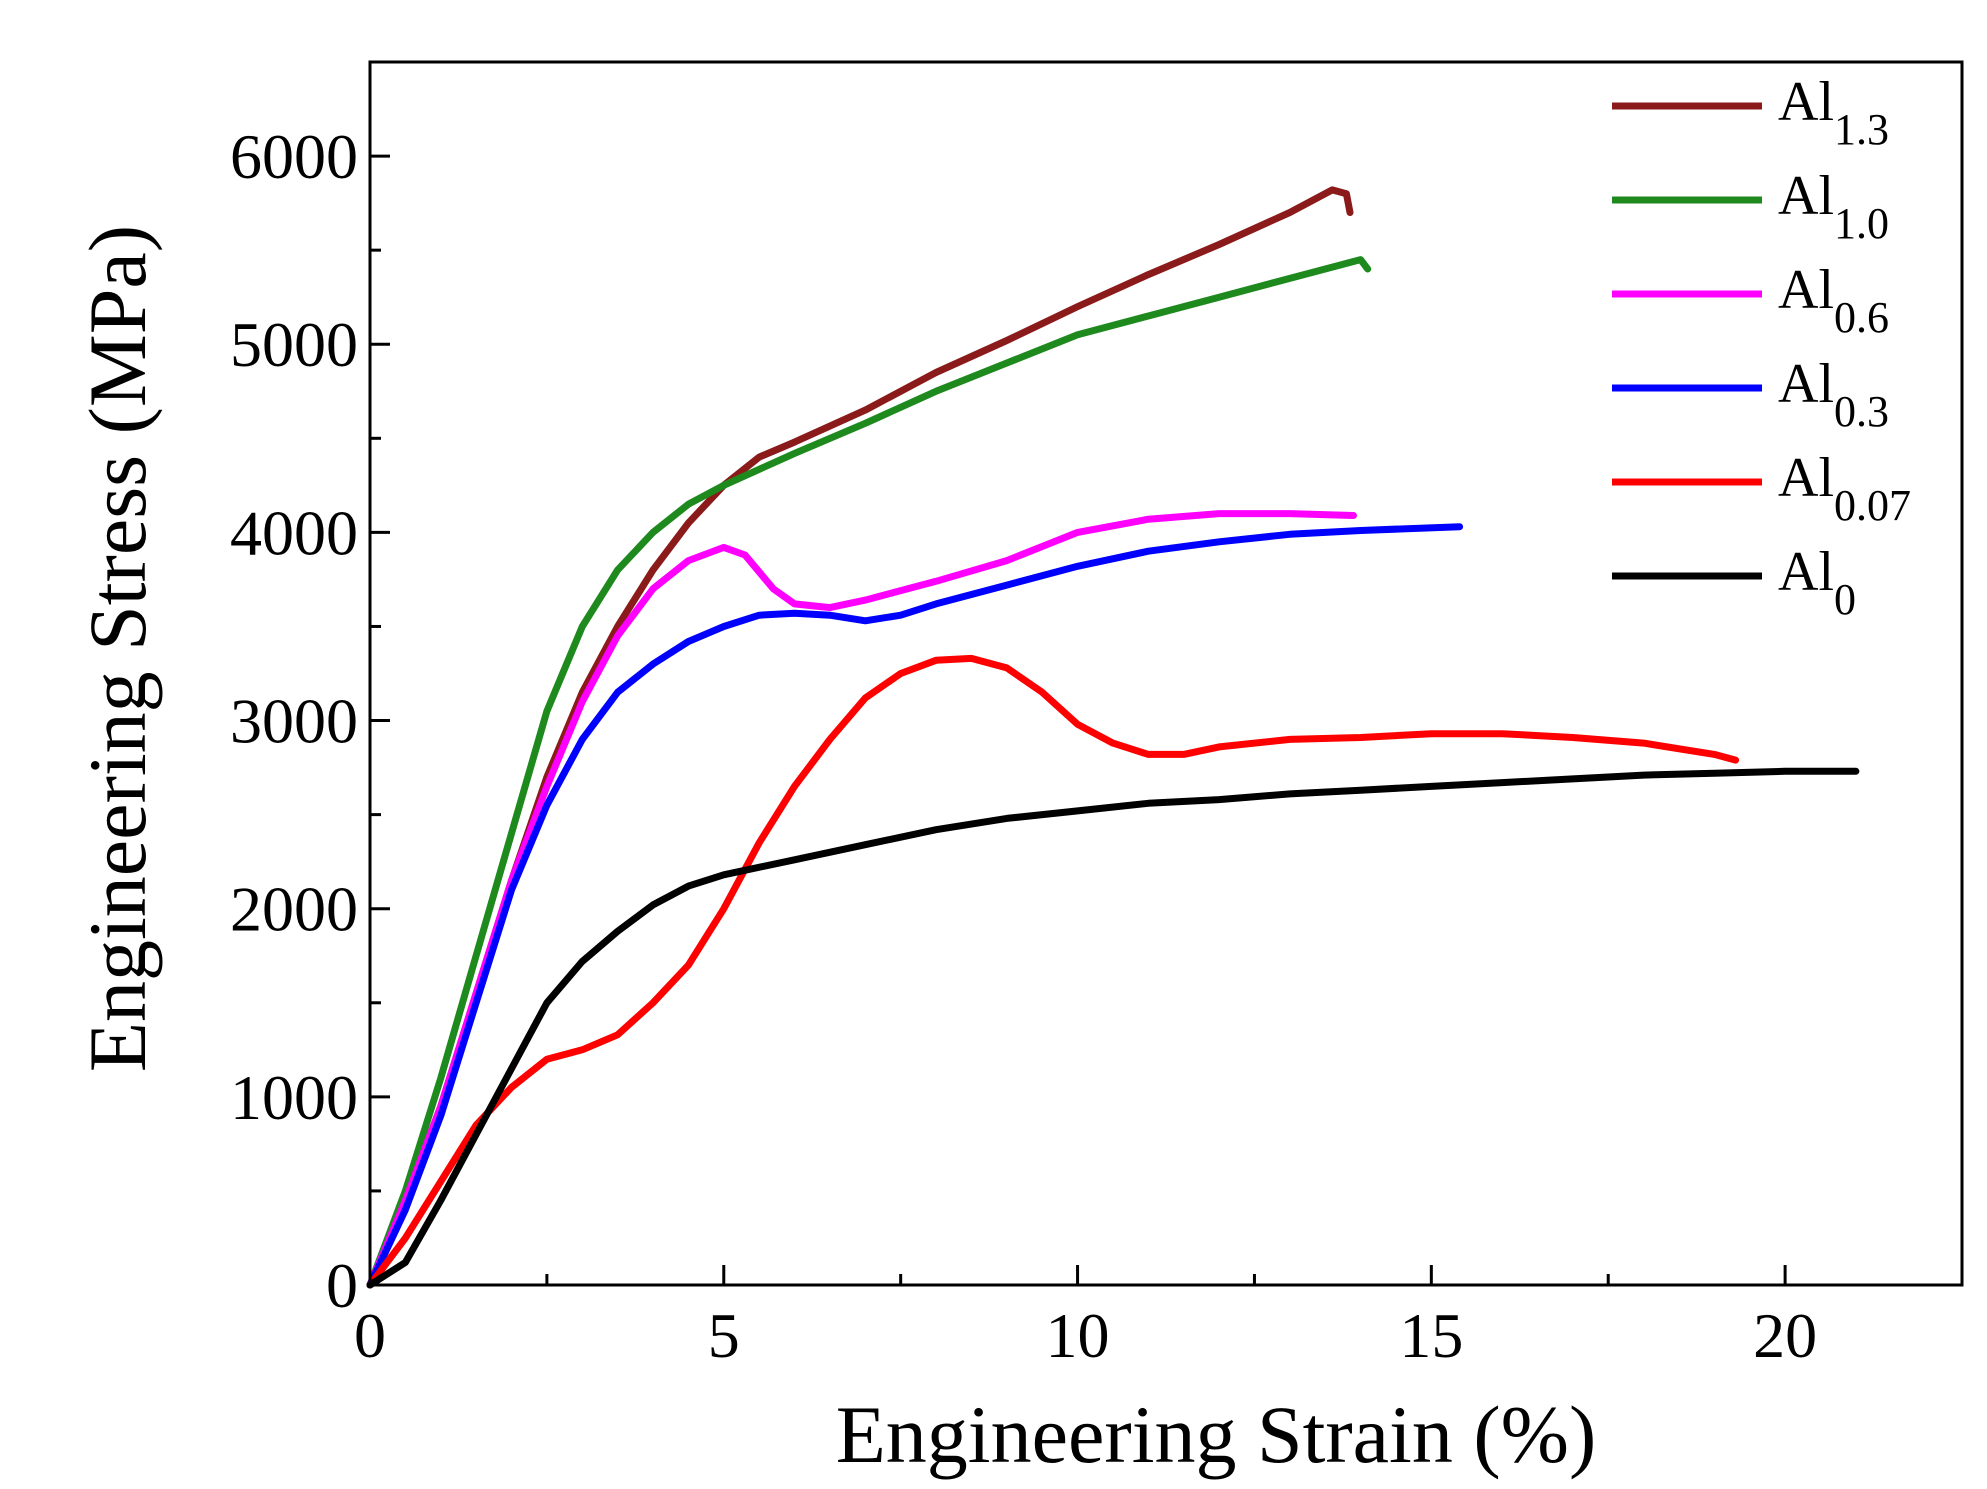 This screenshot has width=1987, height=1489. Describe the element at coordinates (294, 344) in the screenshot. I see `y-tick-label: 5000` at that location.